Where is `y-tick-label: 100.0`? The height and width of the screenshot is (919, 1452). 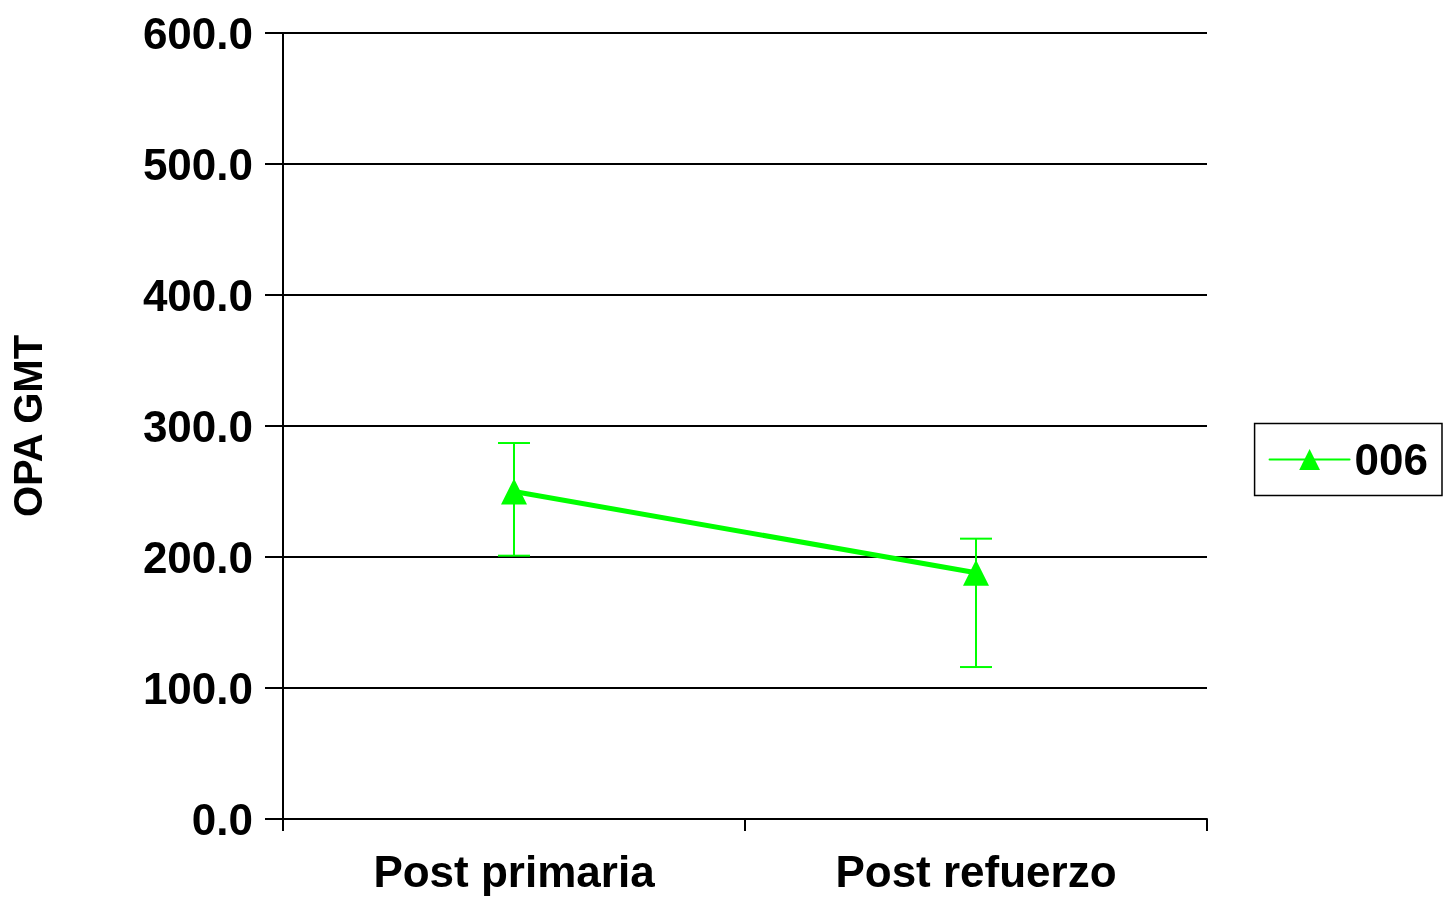 y-tick-label: 100.0 is located at coordinates (197, 688).